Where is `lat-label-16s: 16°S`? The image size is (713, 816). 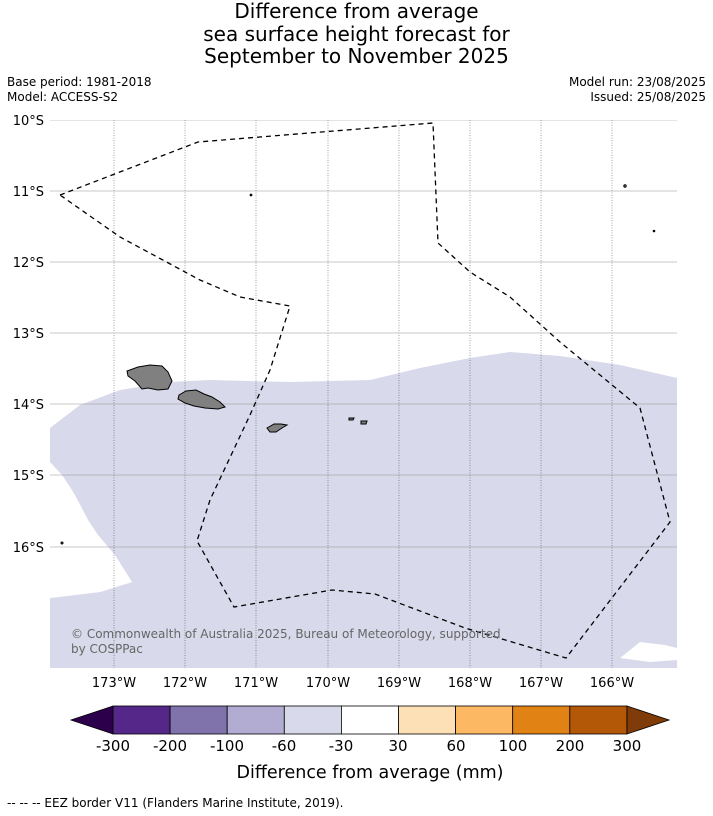 lat-label-16s: 16°S is located at coordinates (28, 548).